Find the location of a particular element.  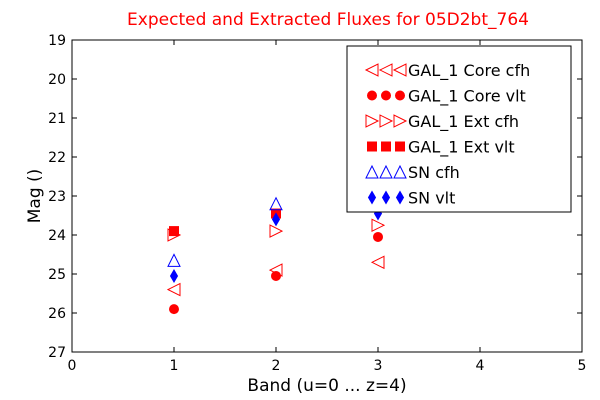

legend-label: GAL_1 Core cfh is located at coordinates (469, 71).